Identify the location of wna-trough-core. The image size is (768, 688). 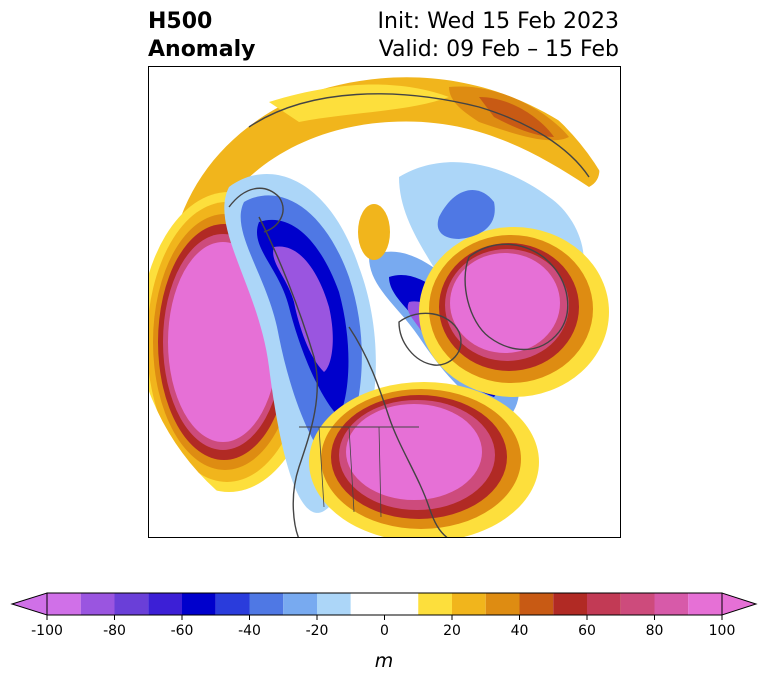
(303, 309).